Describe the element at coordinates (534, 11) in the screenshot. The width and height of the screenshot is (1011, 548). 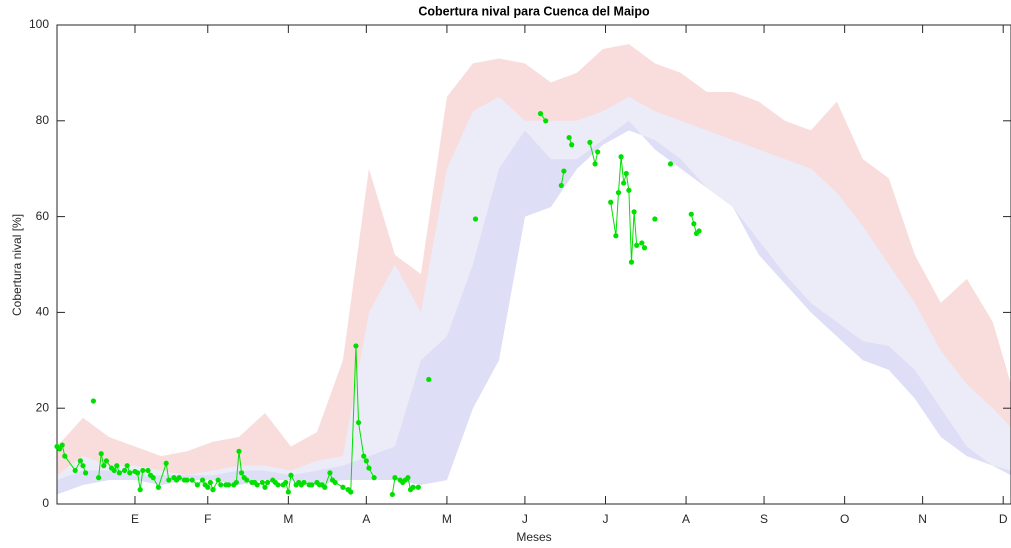
I see `chart-title: Cobertura nival para Cuenca del Maipo` at that location.